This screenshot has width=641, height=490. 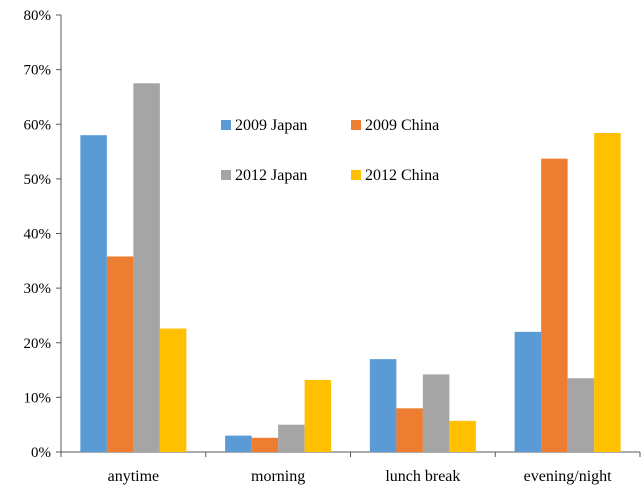 What do you see at coordinates (528, 391) in the screenshot?
I see `bar-2009-japan-evening-night` at bounding box center [528, 391].